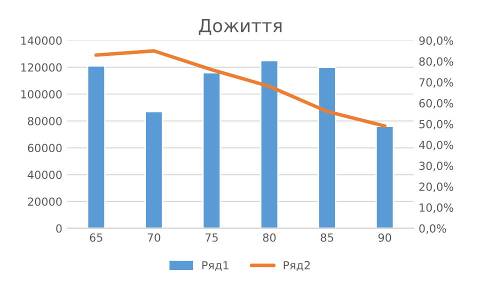 The image size is (481, 289). Describe the element at coordinates (45, 201) in the screenshot. I see `y-tick-label: 20000` at that location.